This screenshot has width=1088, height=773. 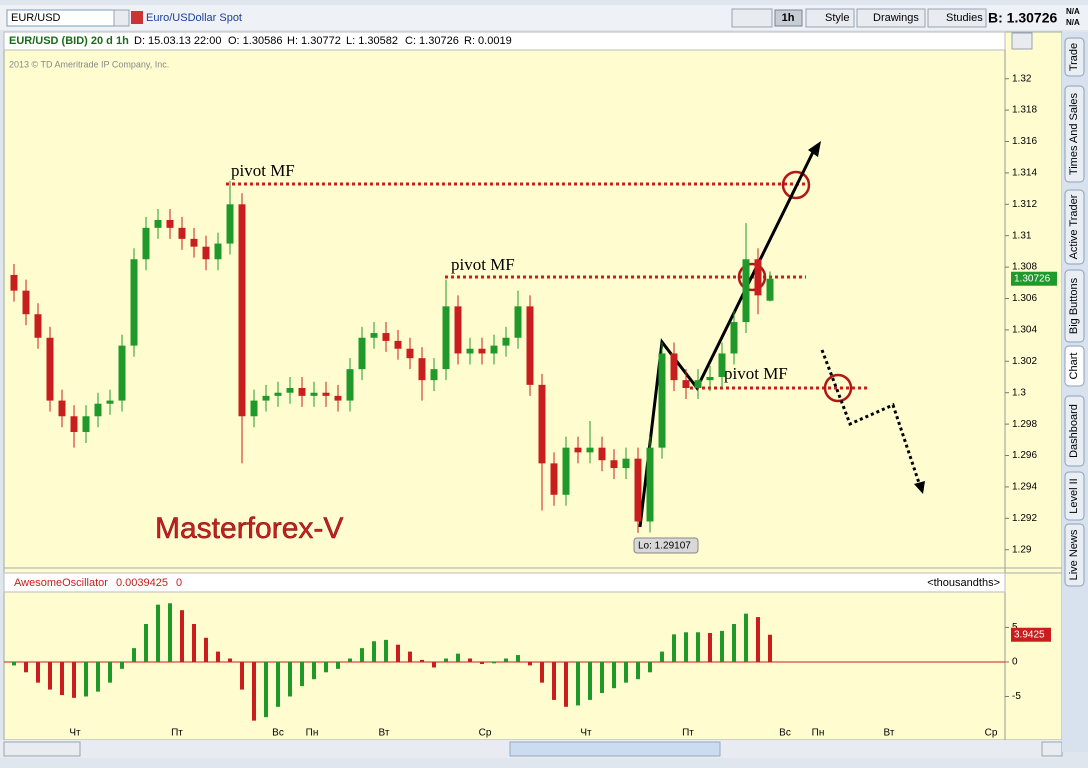 I want to click on last-price-tag, so click(x=1034, y=278).